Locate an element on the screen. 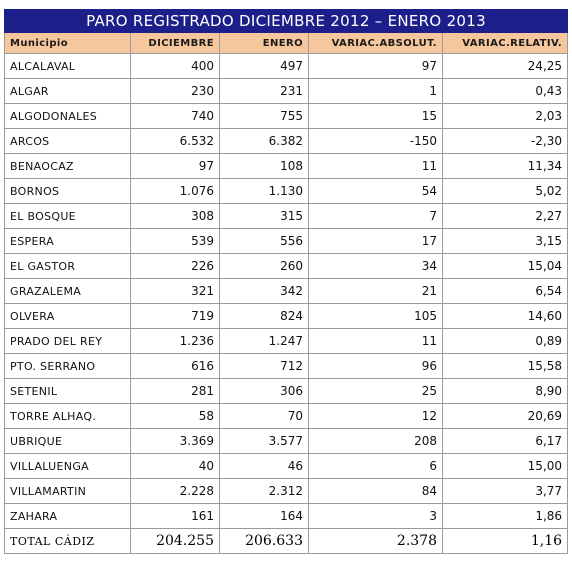  cell-variac-absolut: 6 is located at coordinates (375, 466).